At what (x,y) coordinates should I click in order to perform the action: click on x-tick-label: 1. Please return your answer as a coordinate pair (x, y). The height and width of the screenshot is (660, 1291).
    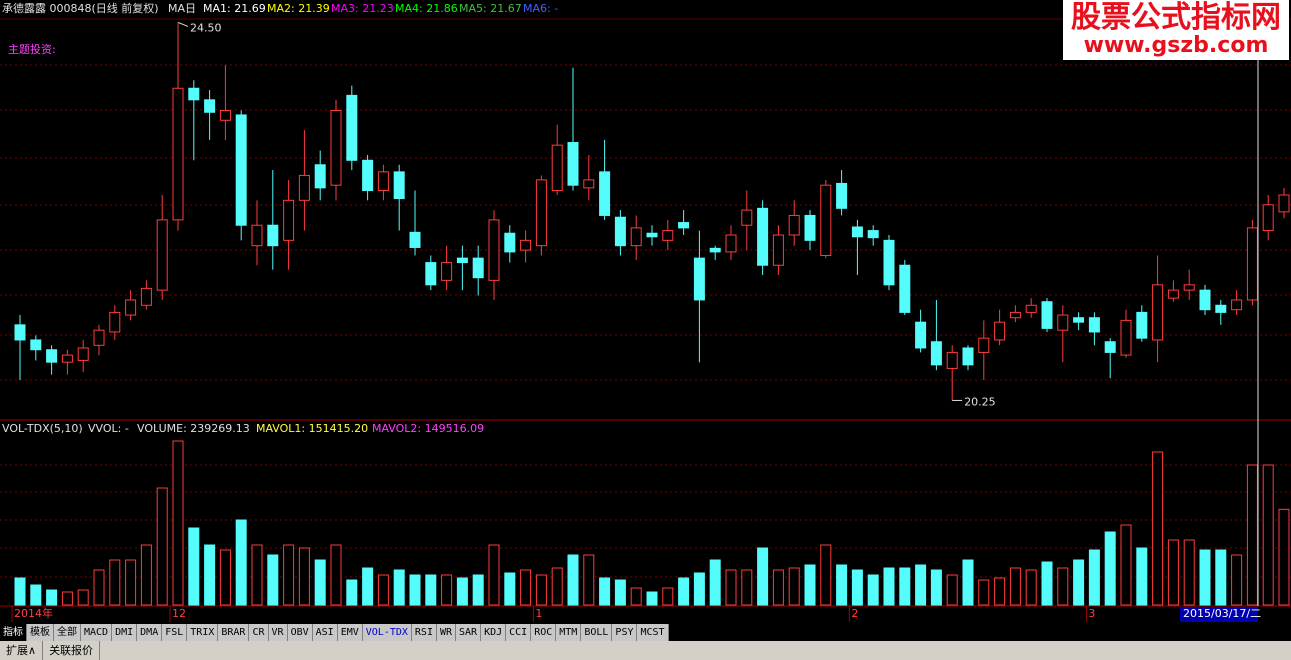
    Looking at the image, I should click on (538, 613).